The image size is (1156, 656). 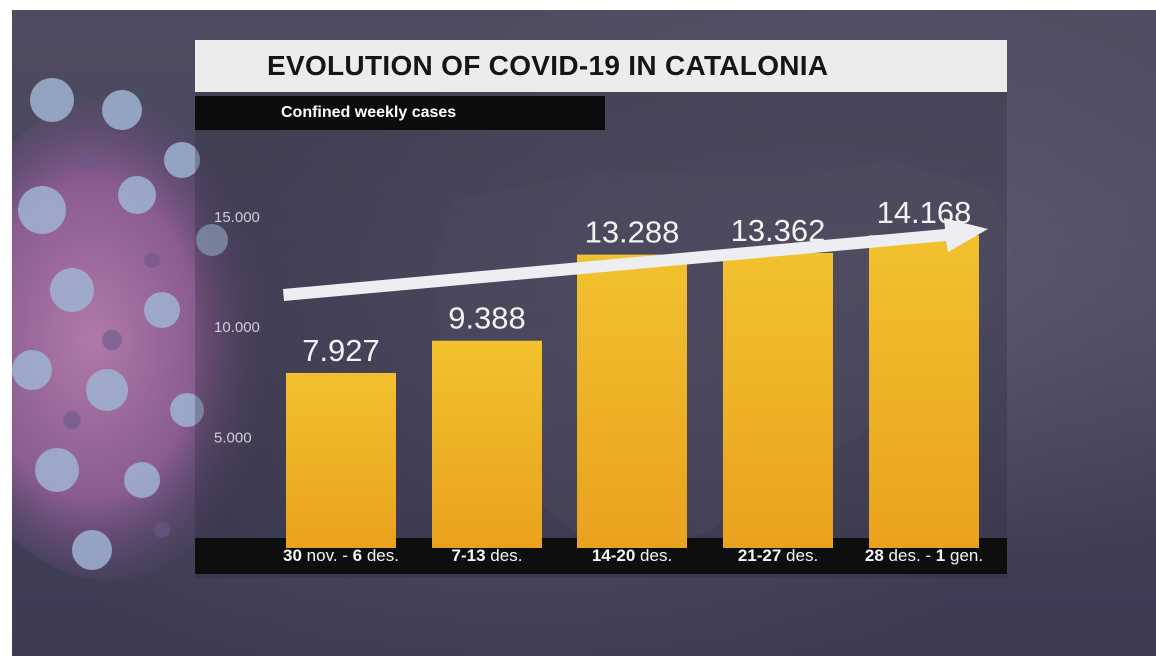 I want to click on category-label: 30 nov. - 6 des., so click(x=341, y=556).